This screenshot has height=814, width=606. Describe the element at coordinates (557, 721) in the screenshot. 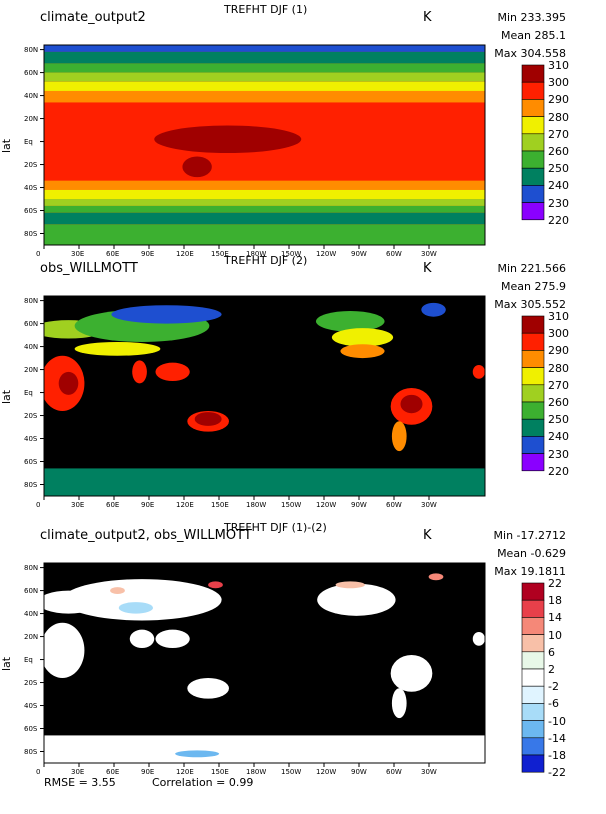

I see `colorbar-label: -10` at that location.